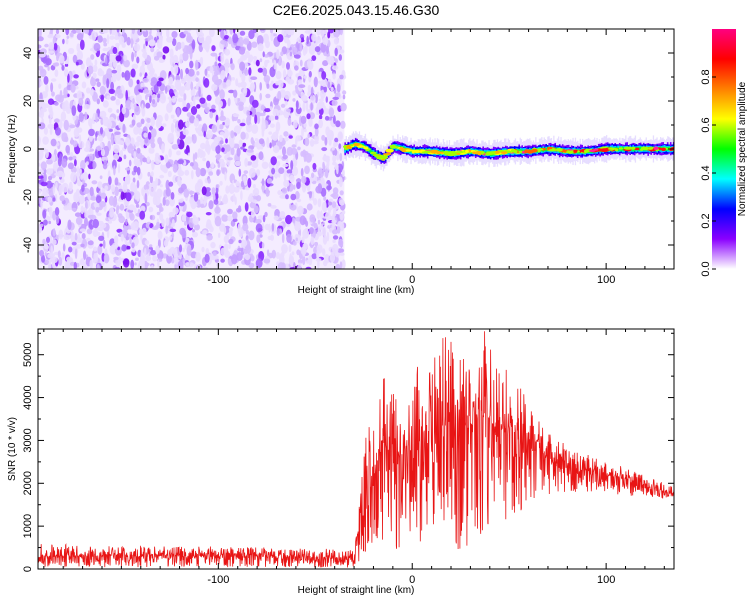 This screenshot has height=600, width=750. I want to click on snr-y-axis-label: SNR (10 * v/v), so click(12, 449).